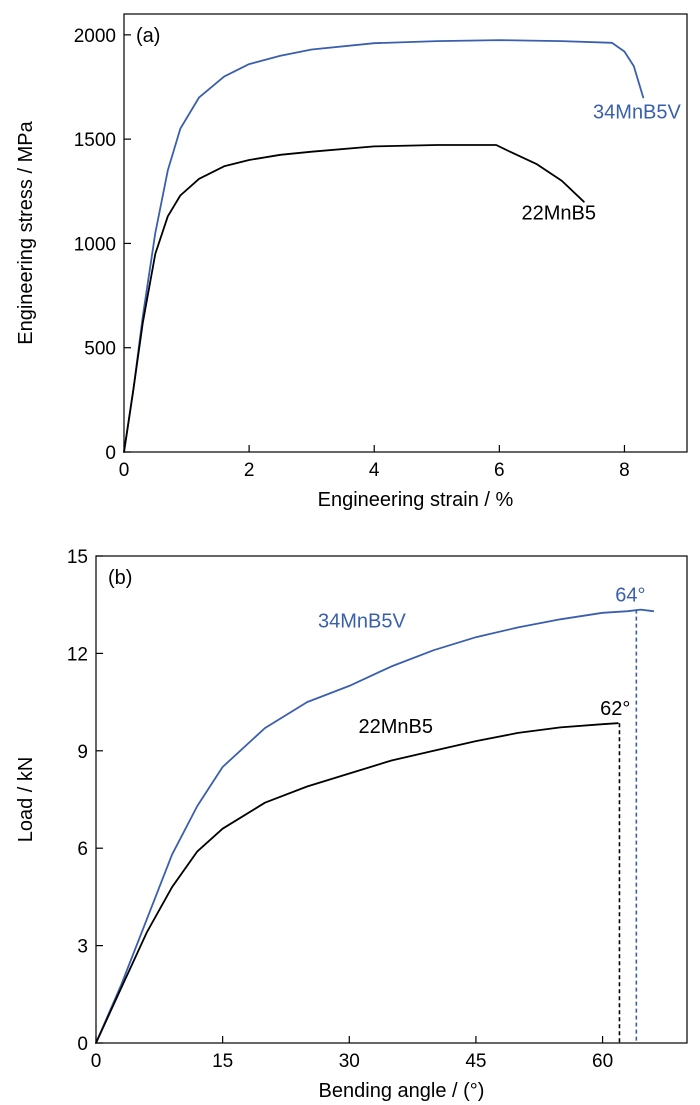 The width and height of the screenshot is (700, 1105). What do you see at coordinates (120, 578) in the screenshot?
I see `panel-label: (b)` at bounding box center [120, 578].